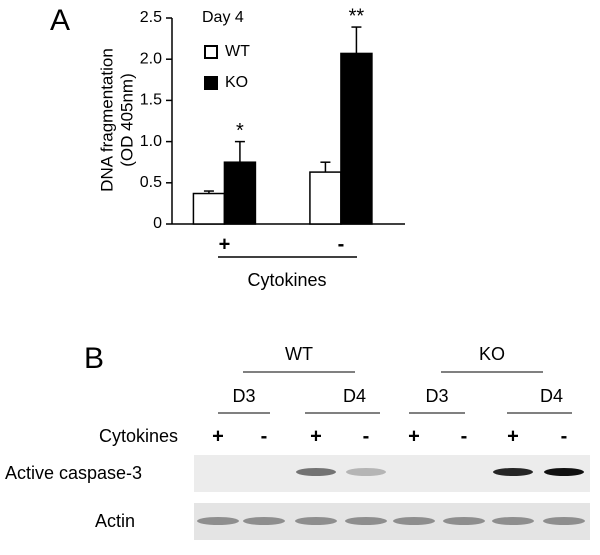  I want to click on y-tick-label: 2.0, so click(151, 58).